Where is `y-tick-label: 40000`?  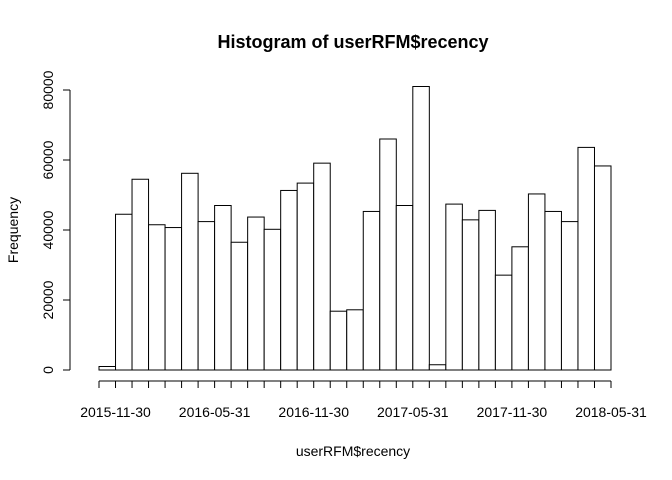 y-tick-label: 40000 is located at coordinates (48, 229).